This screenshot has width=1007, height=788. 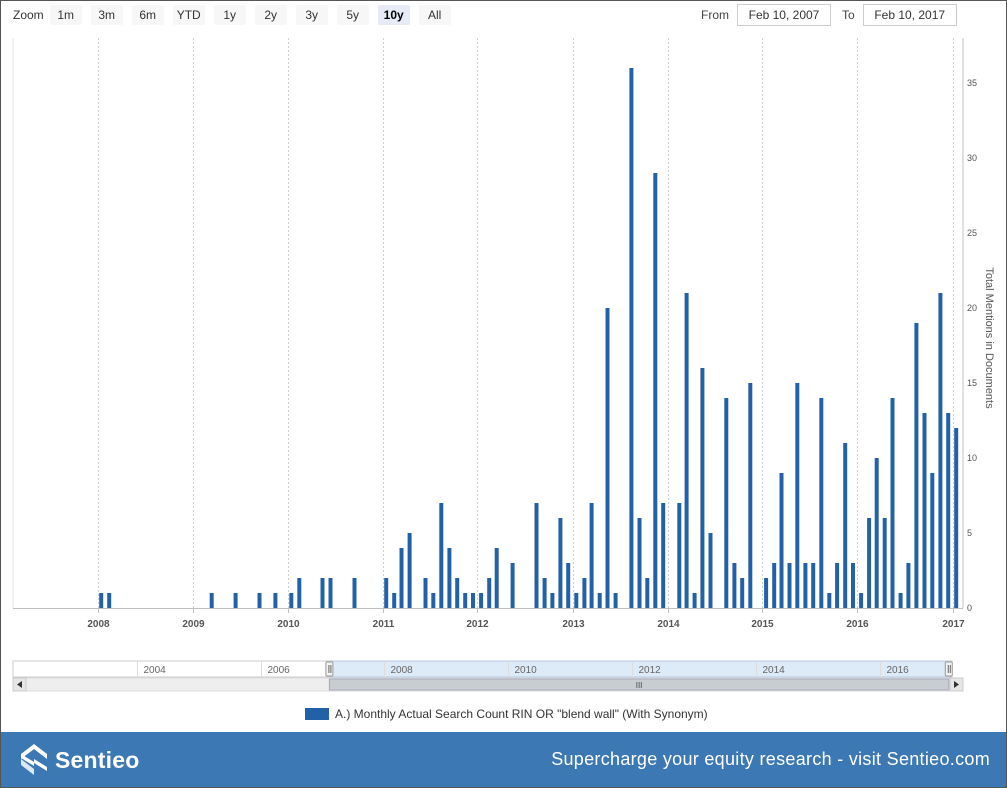 I want to click on zoom-button-3y: 3y, so click(x=311, y=15).